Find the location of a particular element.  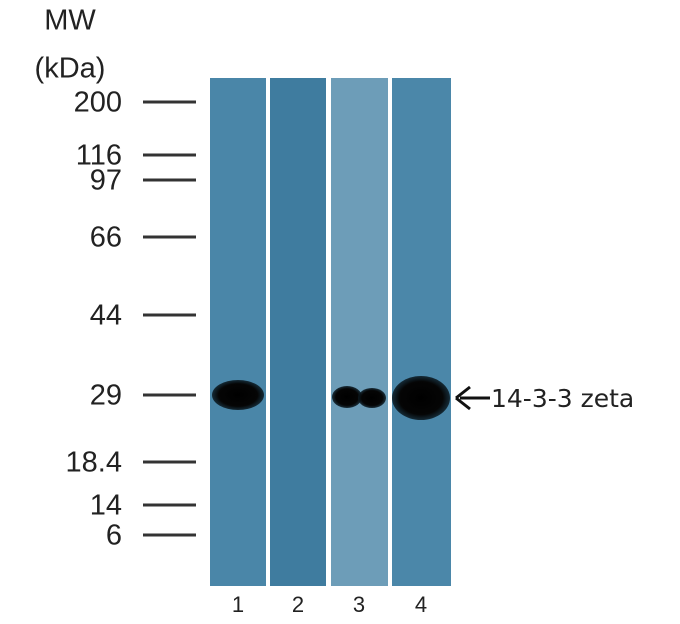

marker-label: 66 is located at coordinates (106, 238).